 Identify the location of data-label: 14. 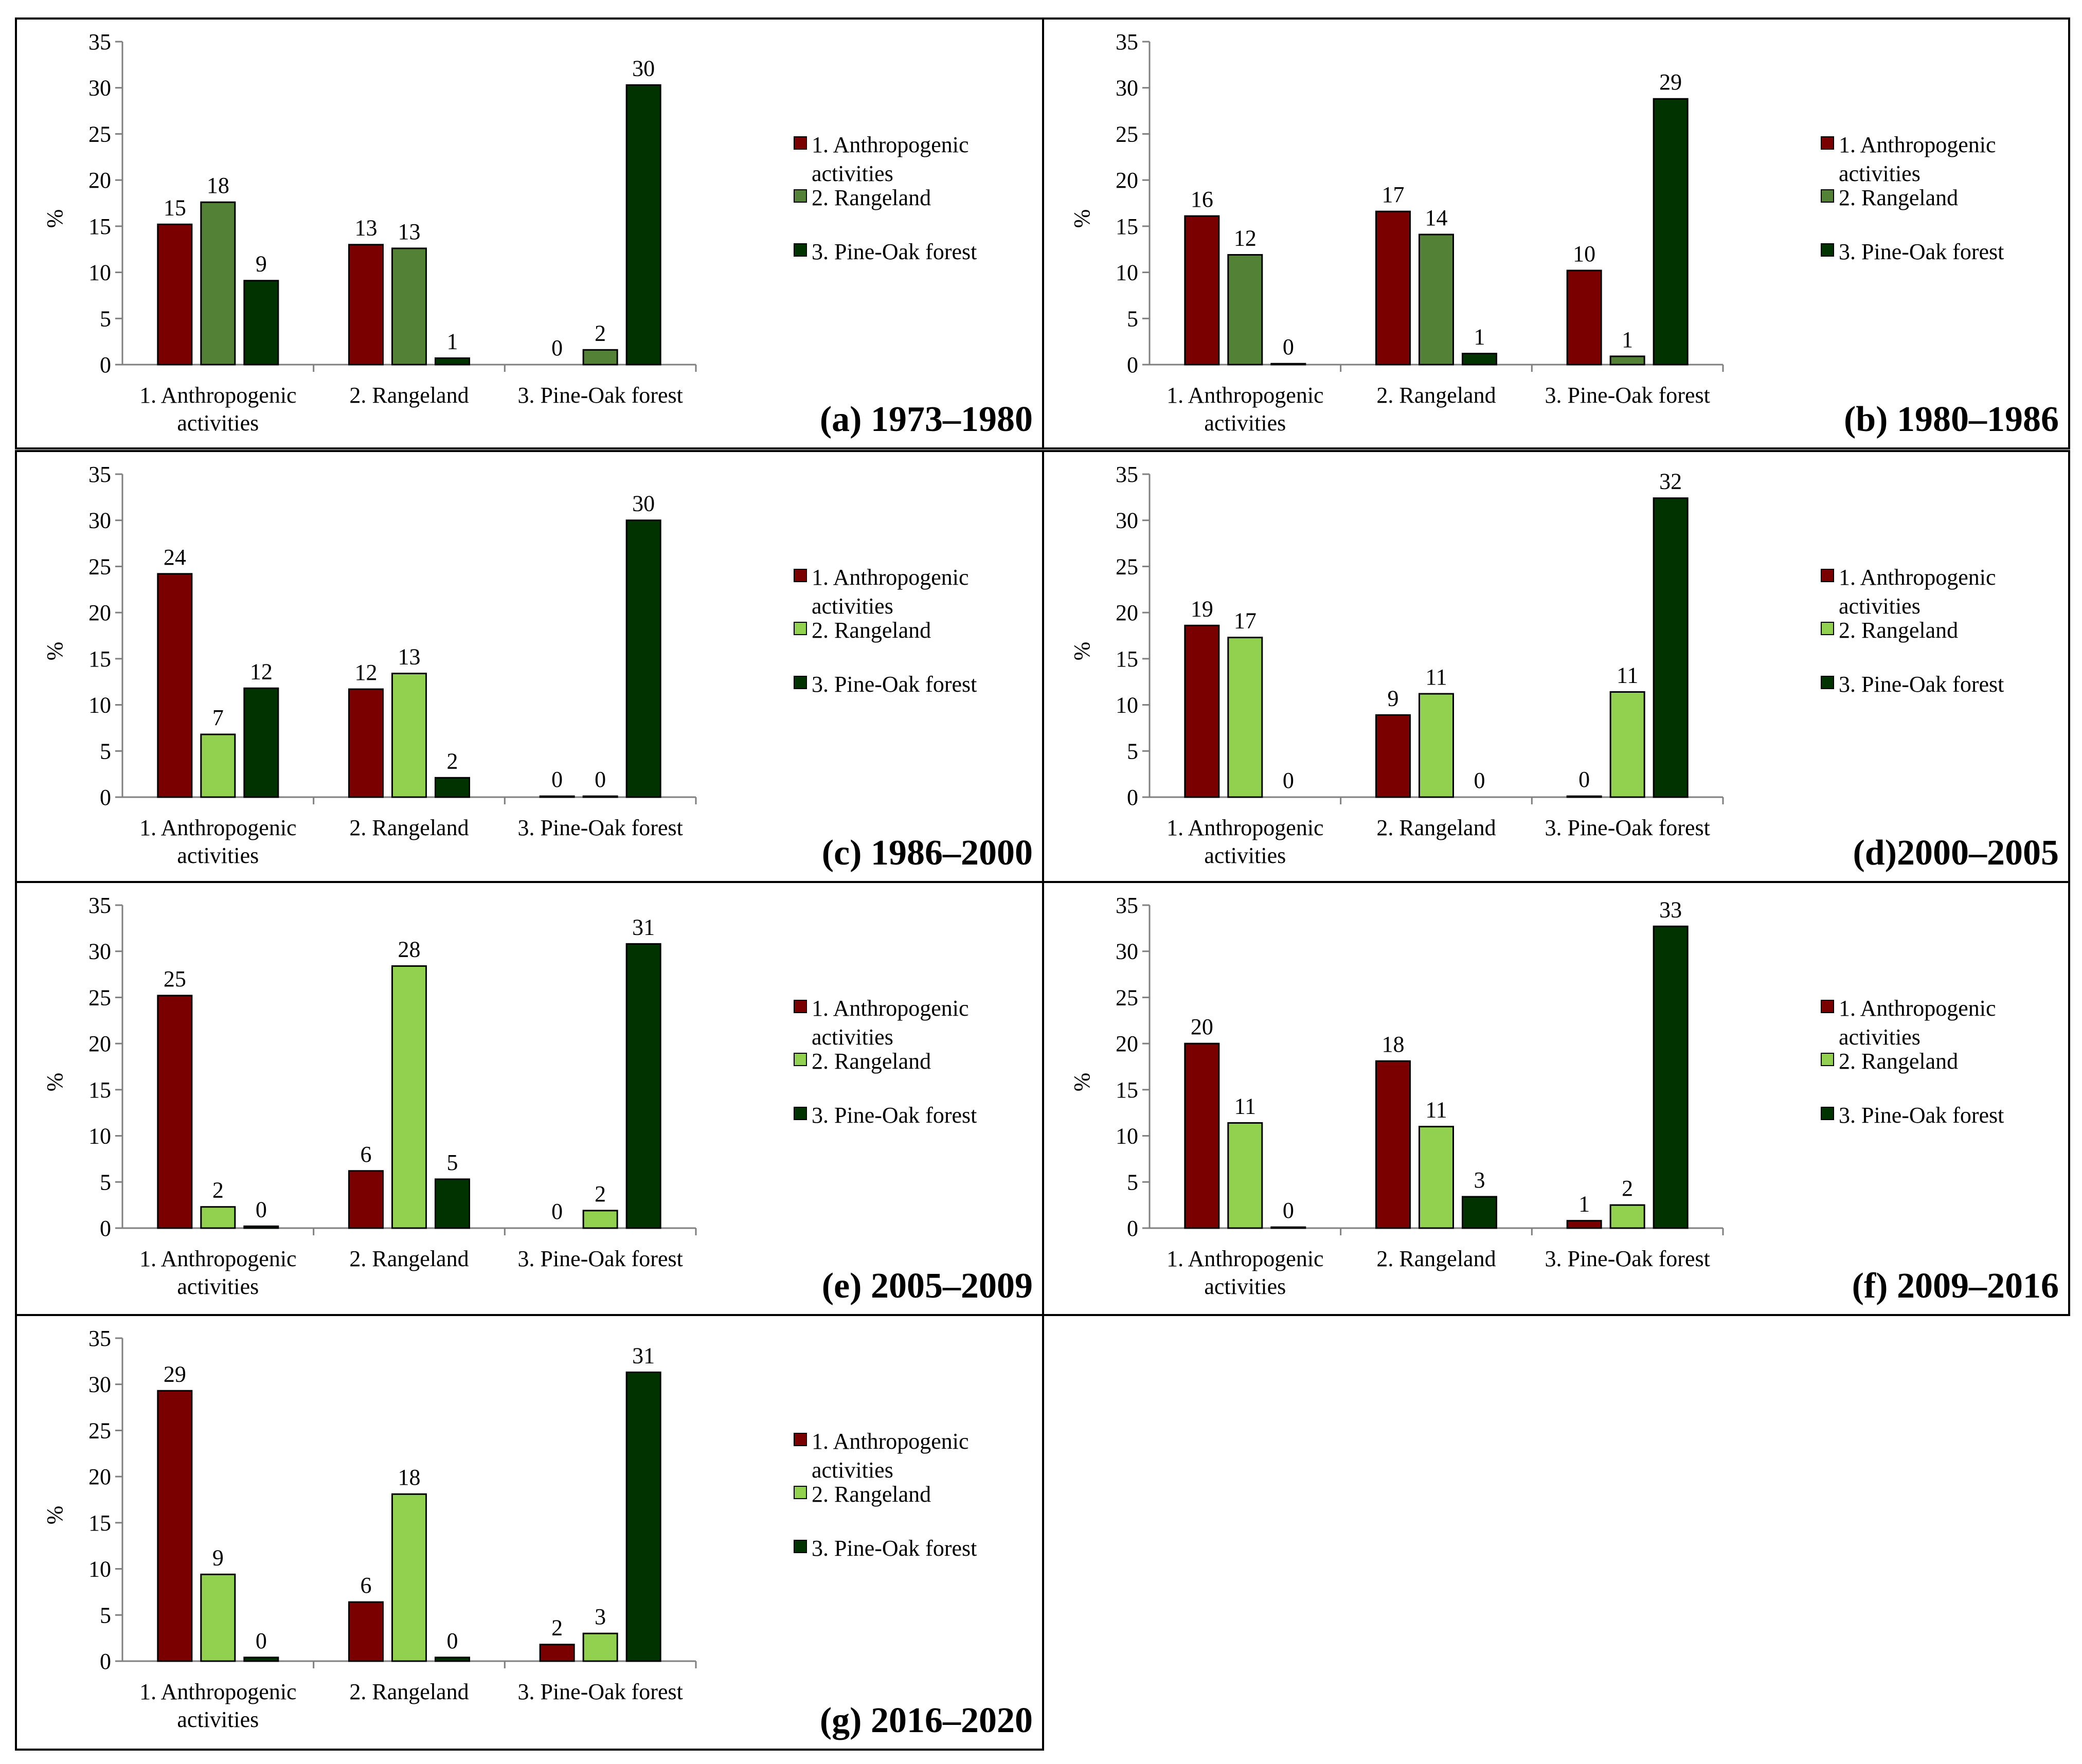
(1436, 217).